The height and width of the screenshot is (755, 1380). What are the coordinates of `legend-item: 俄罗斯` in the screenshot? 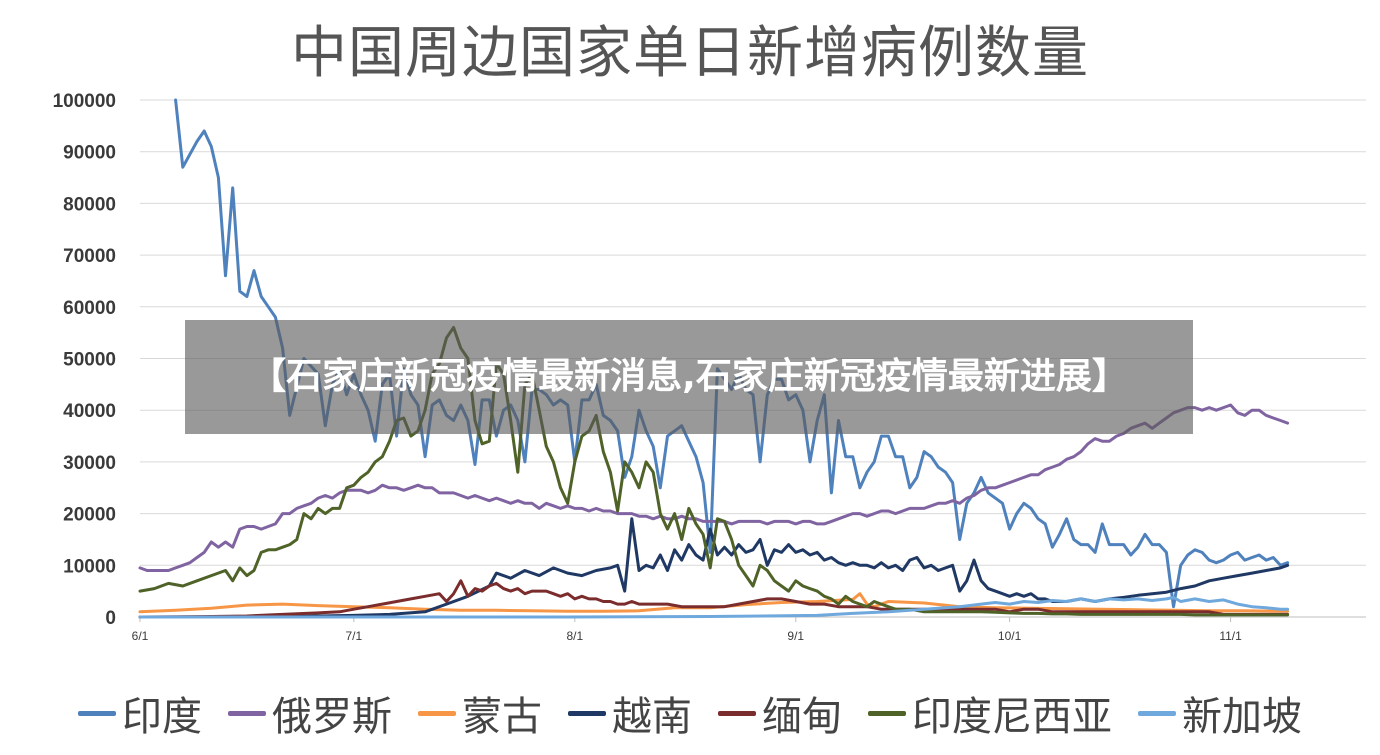 It's located at (310, 713).